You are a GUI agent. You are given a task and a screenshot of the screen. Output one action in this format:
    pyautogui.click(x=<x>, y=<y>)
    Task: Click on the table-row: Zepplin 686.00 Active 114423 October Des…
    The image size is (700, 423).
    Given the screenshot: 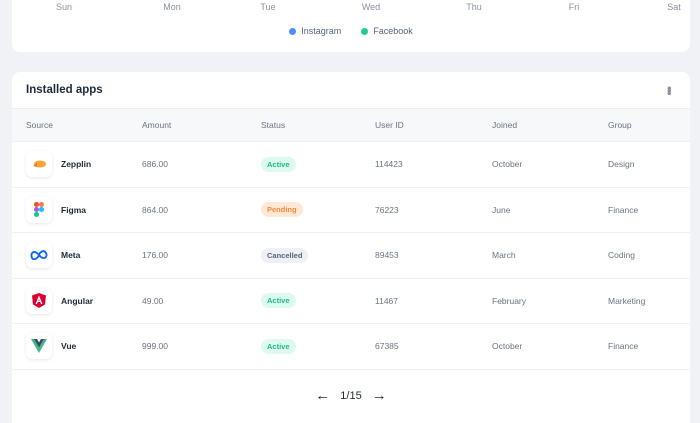 What is the action you would take?
    pyautogui.click(x=351, y=165)
    